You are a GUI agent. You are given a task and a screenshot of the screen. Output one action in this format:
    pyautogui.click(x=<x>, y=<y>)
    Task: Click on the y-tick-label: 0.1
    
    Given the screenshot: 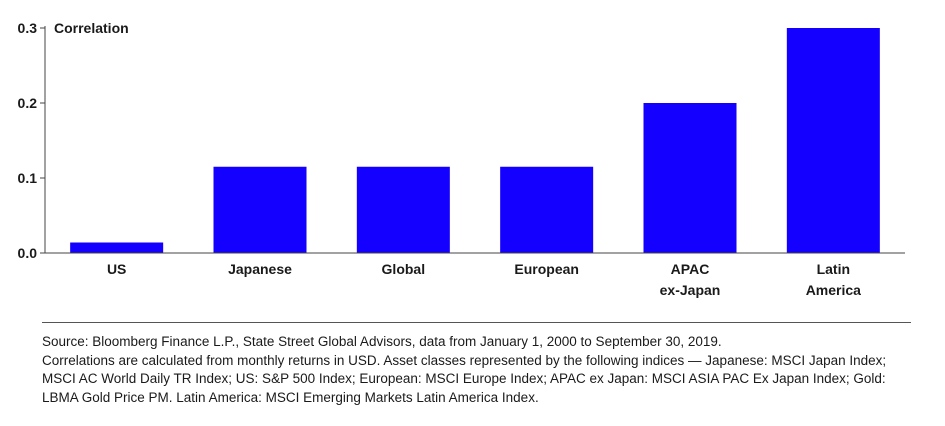 What is the action you would take?
    pyautogui.click(x=28, y=178)
    